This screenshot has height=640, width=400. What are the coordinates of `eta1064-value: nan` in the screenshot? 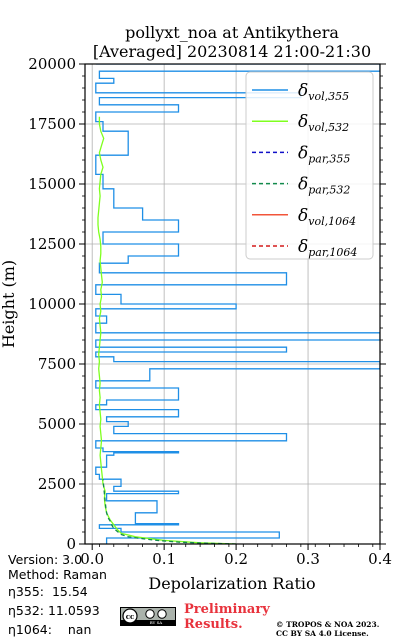 It's located at (79, 629).